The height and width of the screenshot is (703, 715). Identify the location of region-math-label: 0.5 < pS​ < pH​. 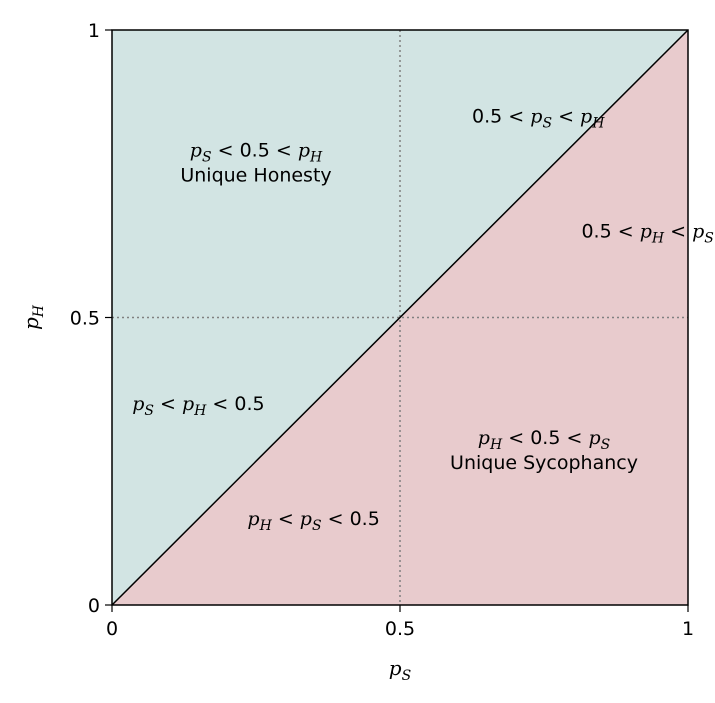
(538, 118).